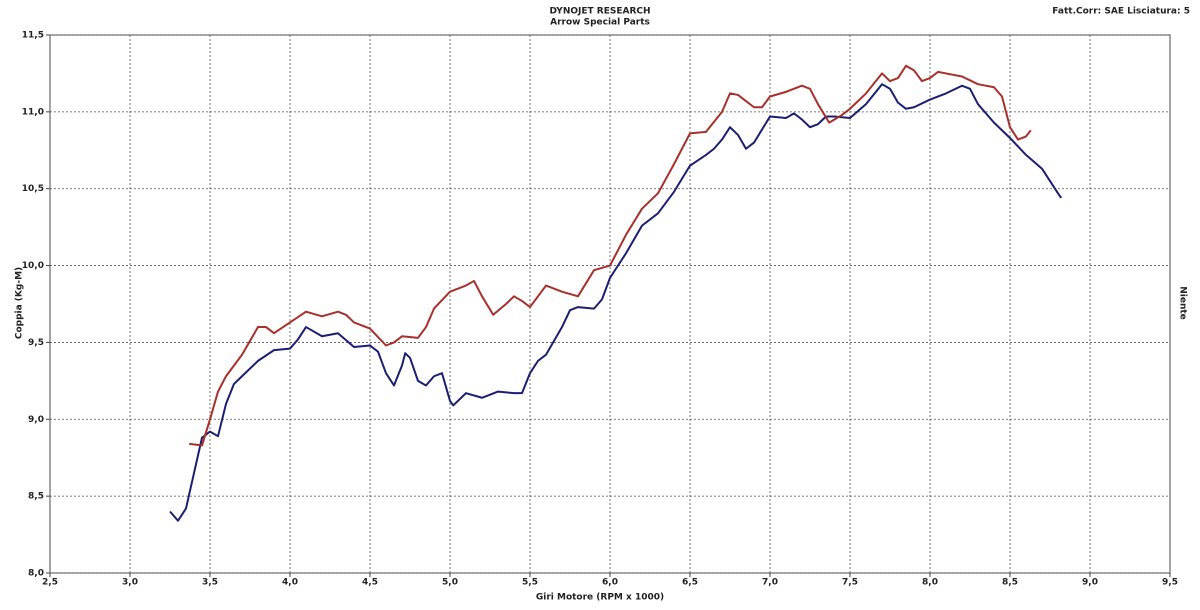 This screenshot has height=610, width=1200. I want to click on y-tick-label: 9,5, so click(36, 343).